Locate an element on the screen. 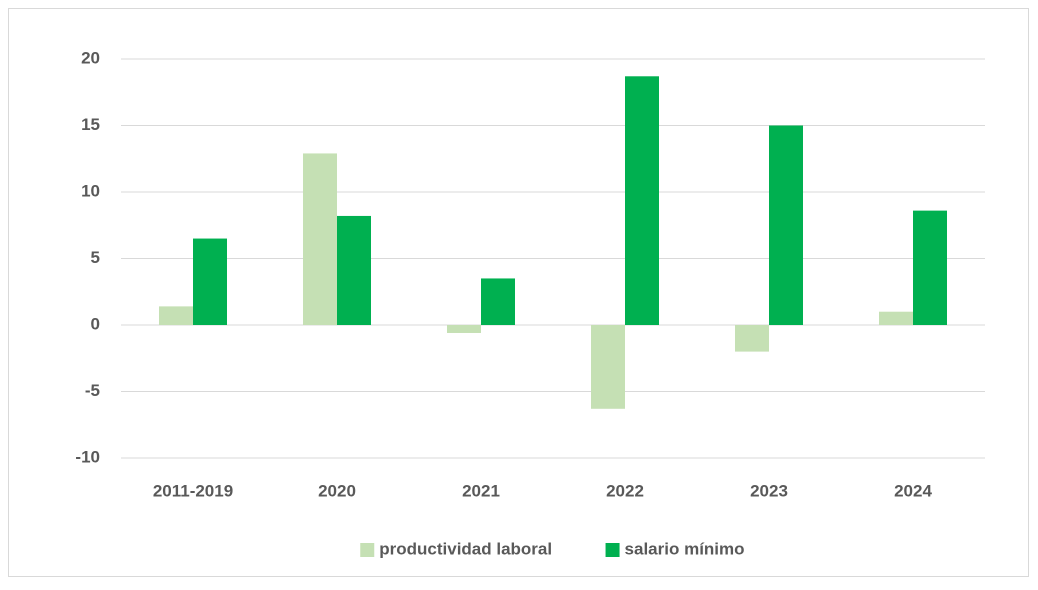 The width and height of the screenshot is (1038, 590). y-tick-label: -10 is located at coordinates (87, 456).